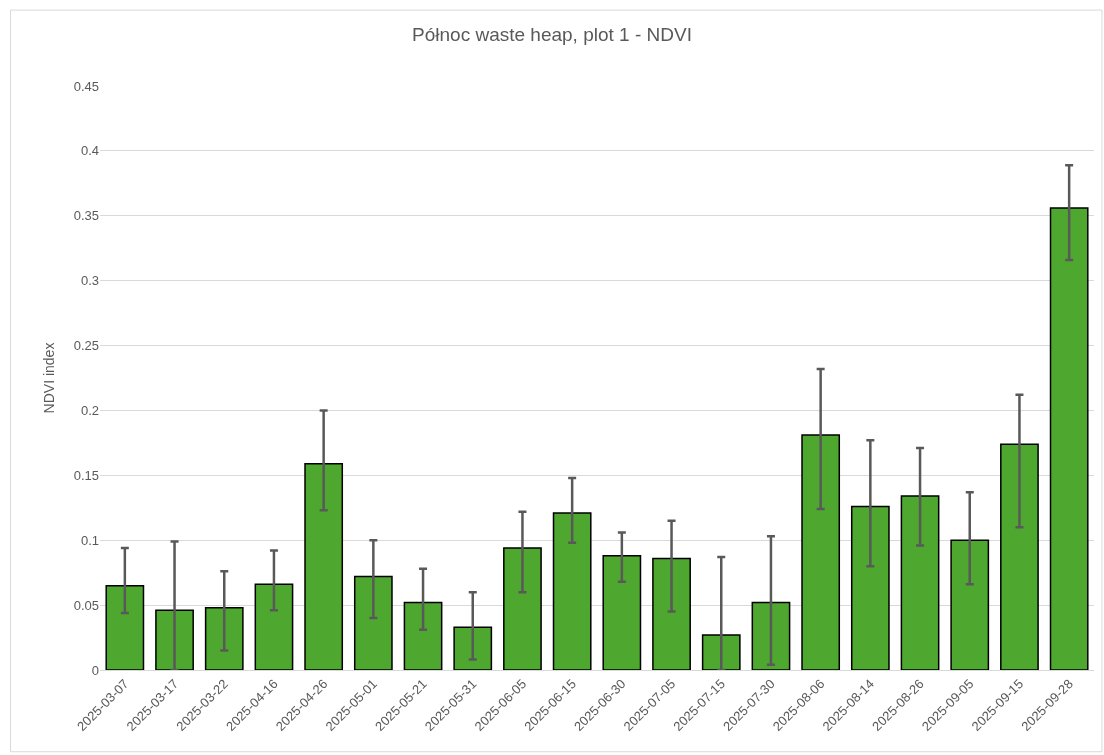 This screenshot has height=755, width=1104. Describe the element at coordinates (89, 151) in the screenshot. I see `y-tick-label: 0.4` at that location.